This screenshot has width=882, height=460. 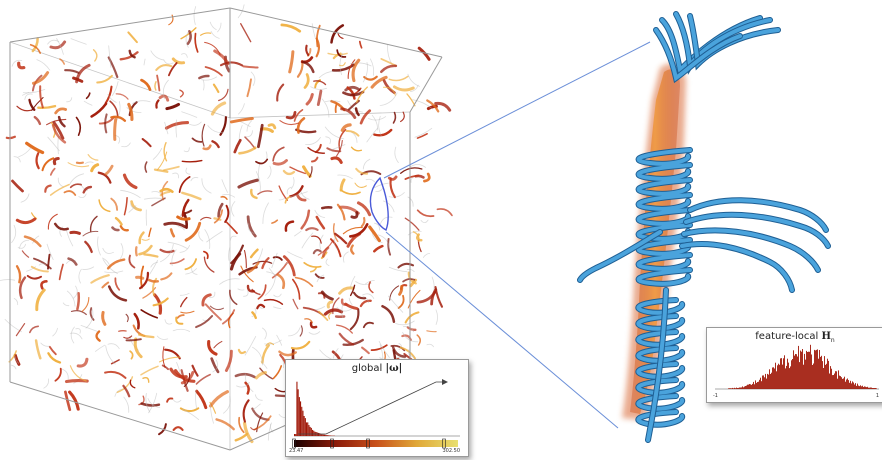 I want to click on global-colormap-marker, so click(x=444, y=443).